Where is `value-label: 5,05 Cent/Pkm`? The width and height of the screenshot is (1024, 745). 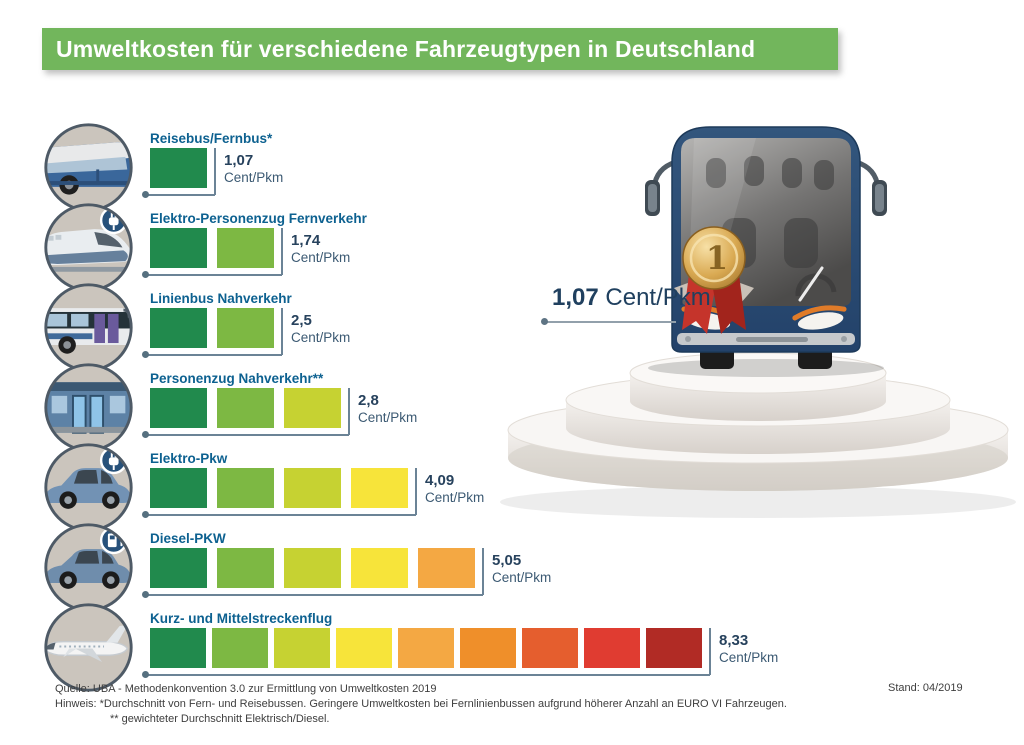
value-label: 5,05 Cent/Pkm is located at coordinates (521, 569).